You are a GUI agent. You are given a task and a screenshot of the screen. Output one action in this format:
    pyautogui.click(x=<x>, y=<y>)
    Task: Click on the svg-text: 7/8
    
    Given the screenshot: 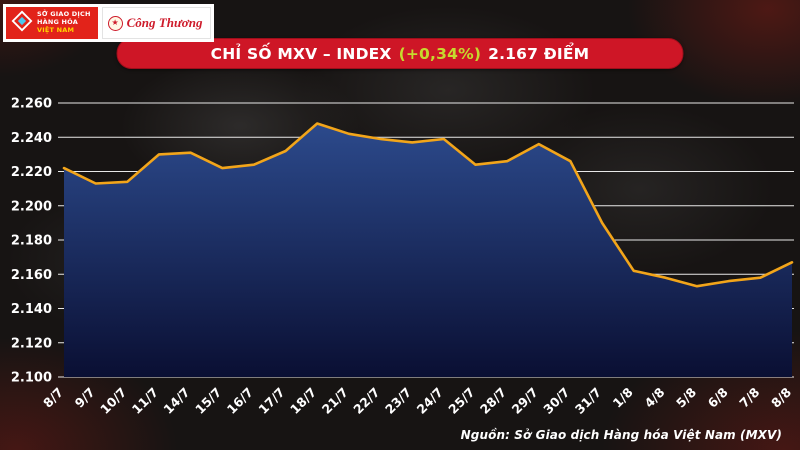 What is the action you would take?
    pyautogui.click(x=749, y=398)
    